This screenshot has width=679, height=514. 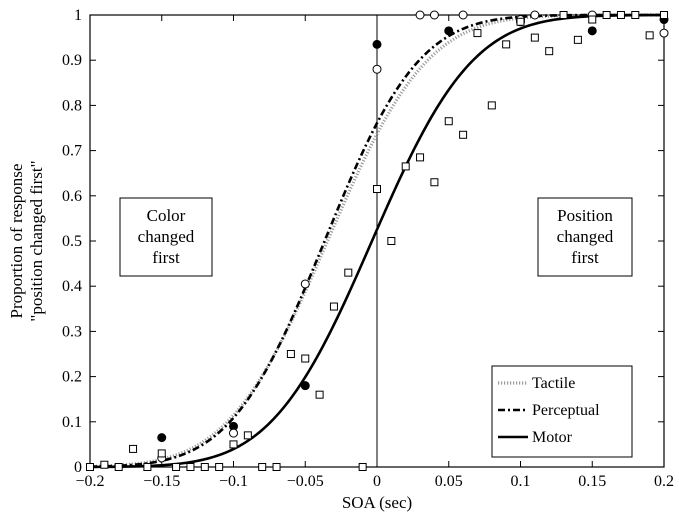 What do you see at coordinates (377, 481) in the screenshot?
I see `x-tick-label: 0` at bounding box center [377, 481].